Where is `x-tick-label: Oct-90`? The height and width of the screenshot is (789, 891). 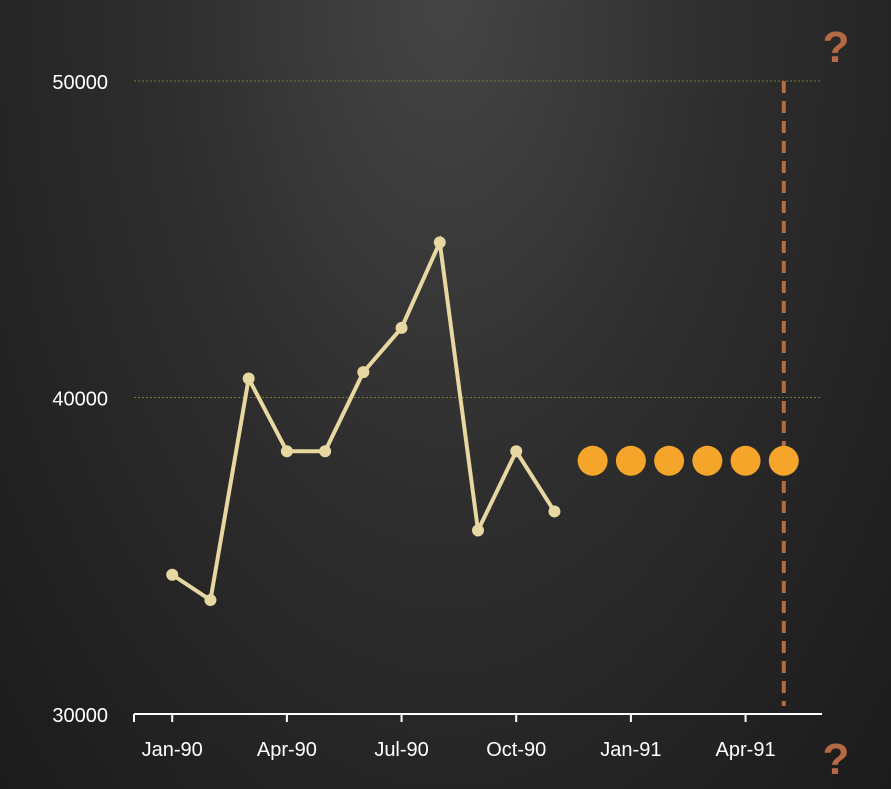 x-tick-label: Oct-90 is located at coordinates (516, 750).